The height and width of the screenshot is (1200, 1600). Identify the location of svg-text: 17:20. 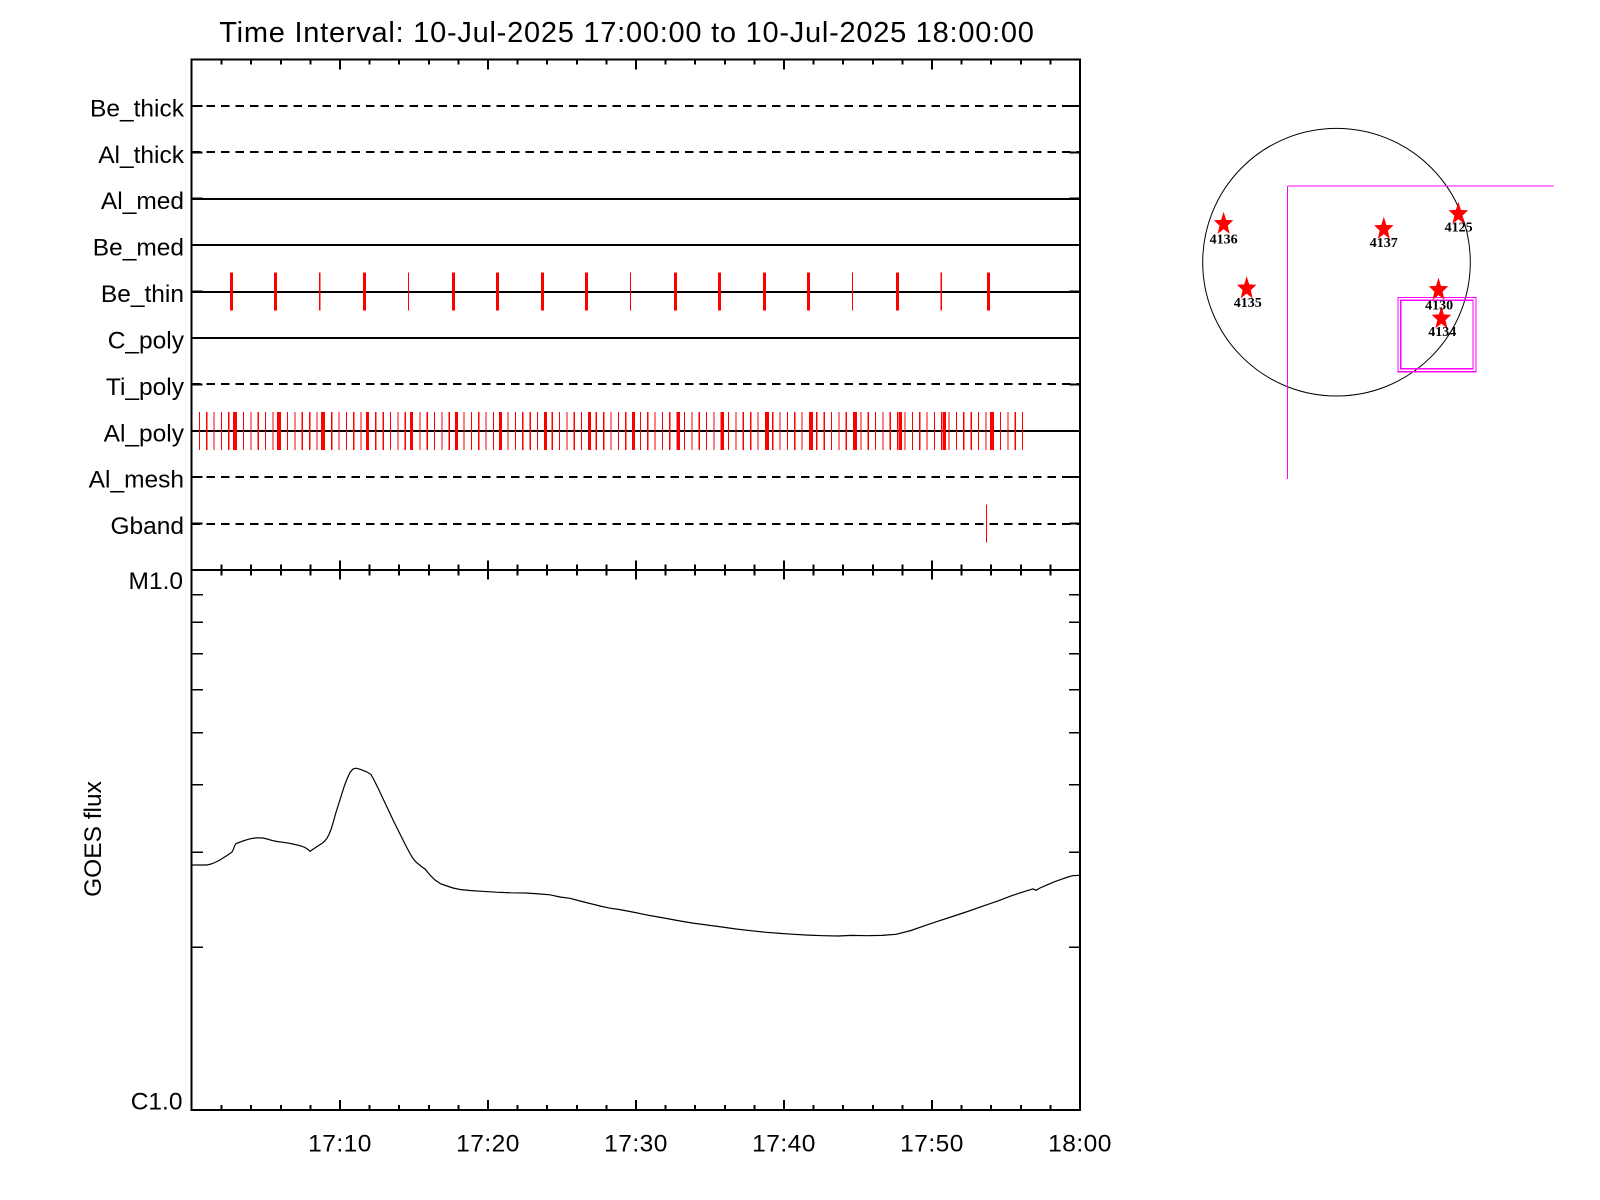
(488, 1144).